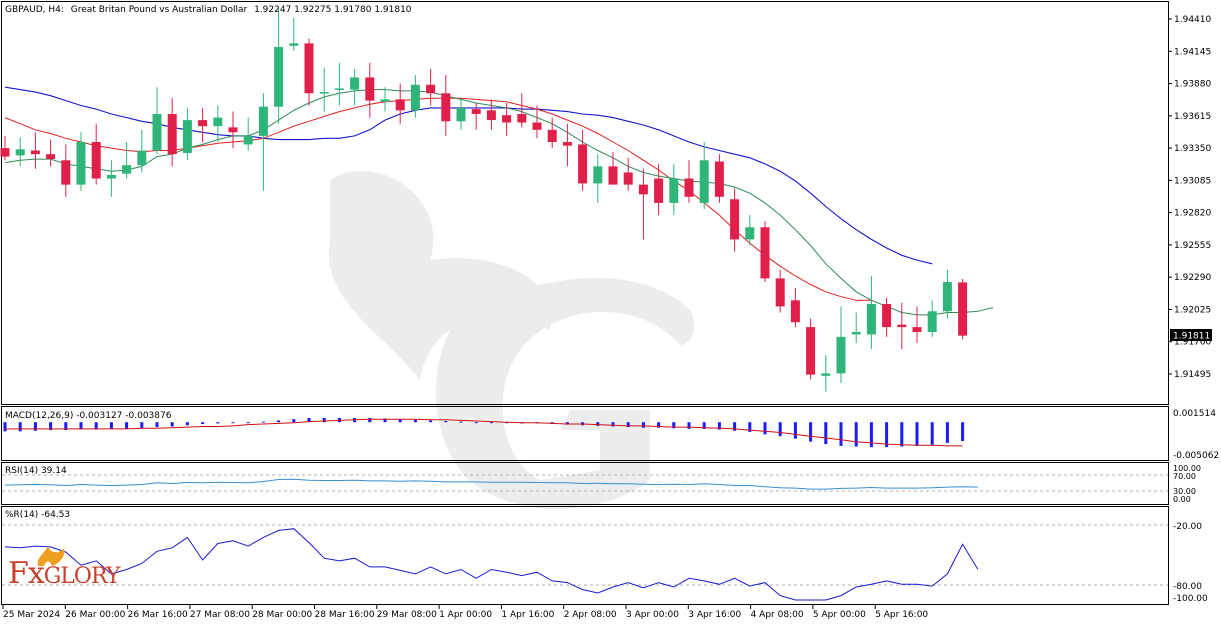 The height and width of the screenshot is (629, 1221). Describe the element at coordinates (36, 471) in the screenshot. I see `rsi-label: RSI(14) 39.14` at that location.